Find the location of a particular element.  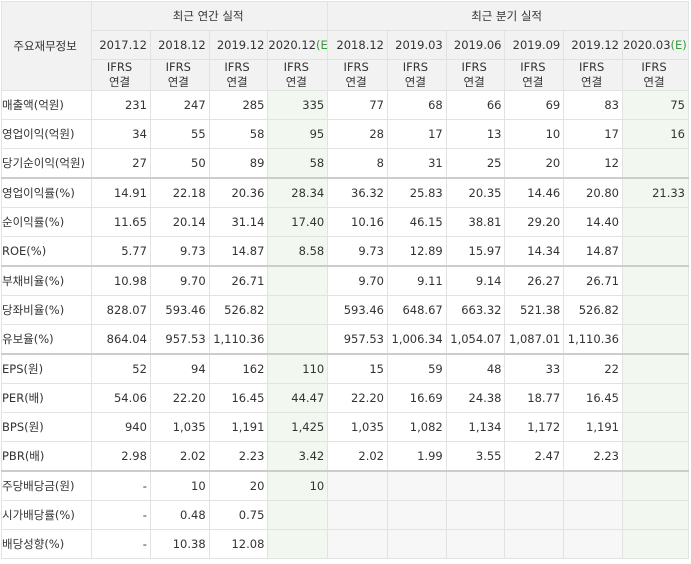

table-cell: 54.06 is located at coordinates (121, 398).